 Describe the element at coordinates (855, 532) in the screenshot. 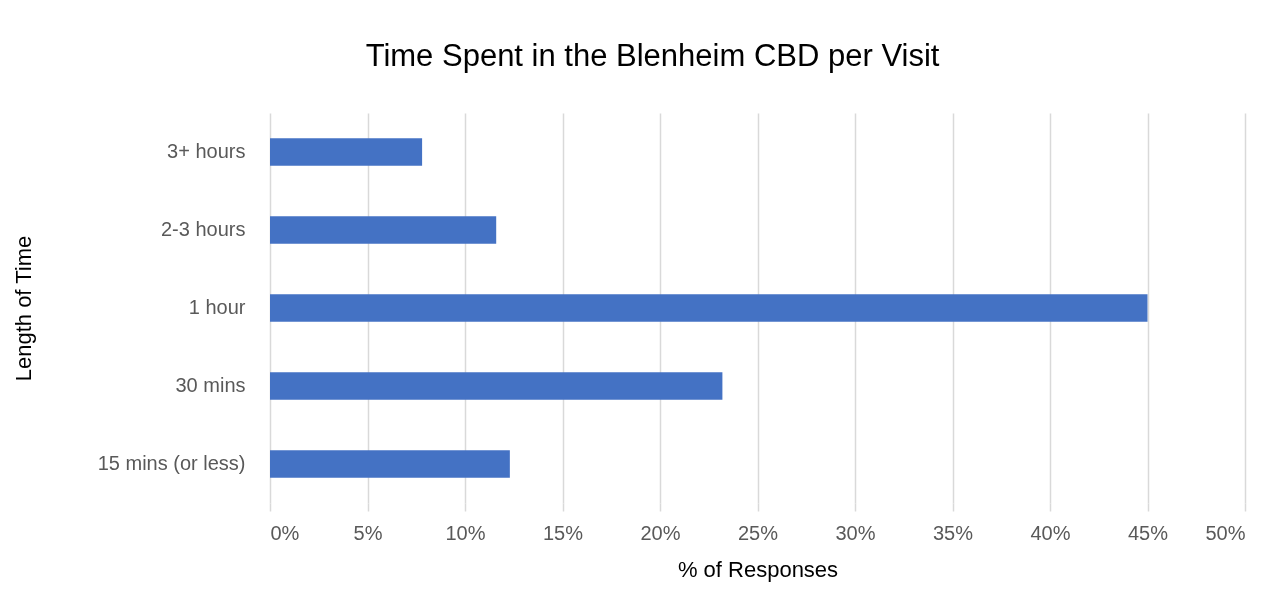

I see `x-tick-label: 30%` at that location.